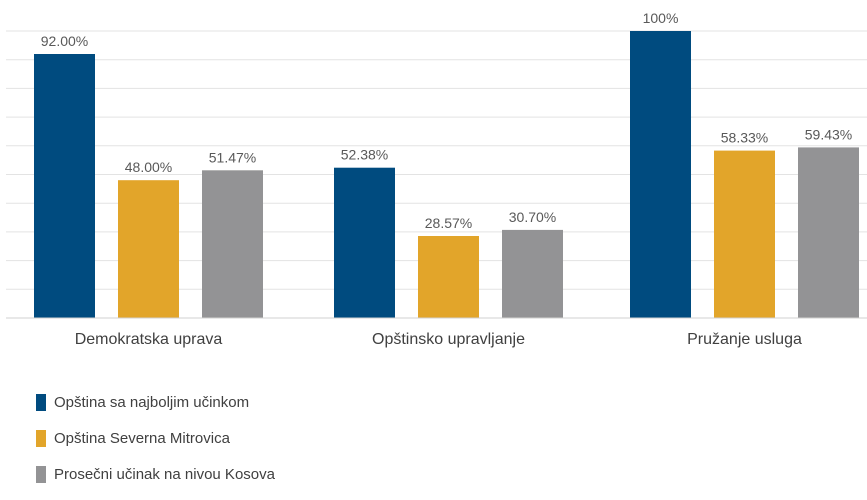 The height and width of the screenshot is (500, 867). What do you see at coordinates (661, 18) in the screenshot?
I see `data-label: 100%` at bounding box center [661, 18].